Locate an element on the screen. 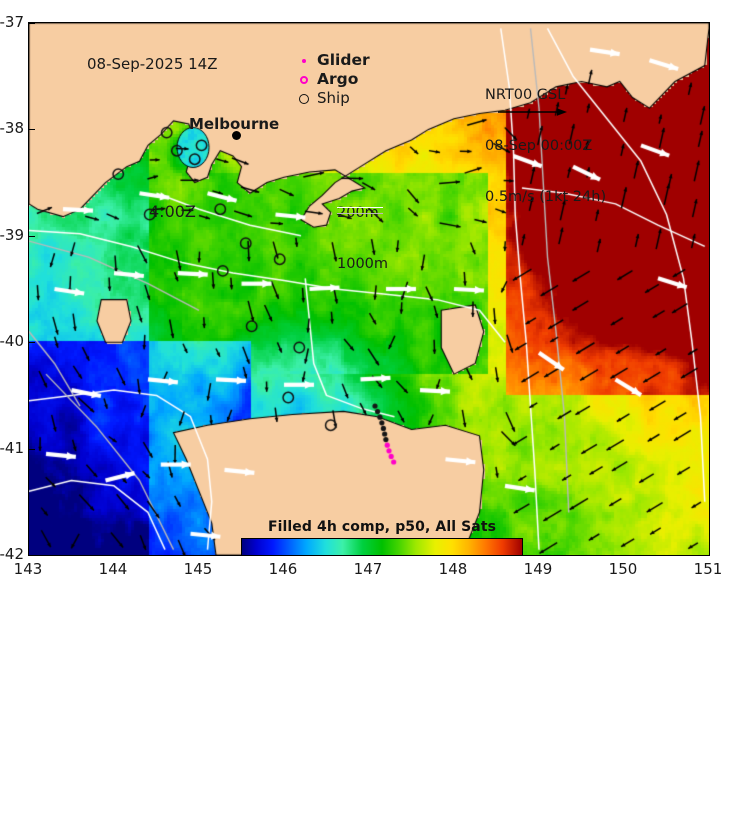 The width and height of the screenshot is (750, 832). current-time-label: 08-Sep 00:00Z is located at coordinates (539, 146).